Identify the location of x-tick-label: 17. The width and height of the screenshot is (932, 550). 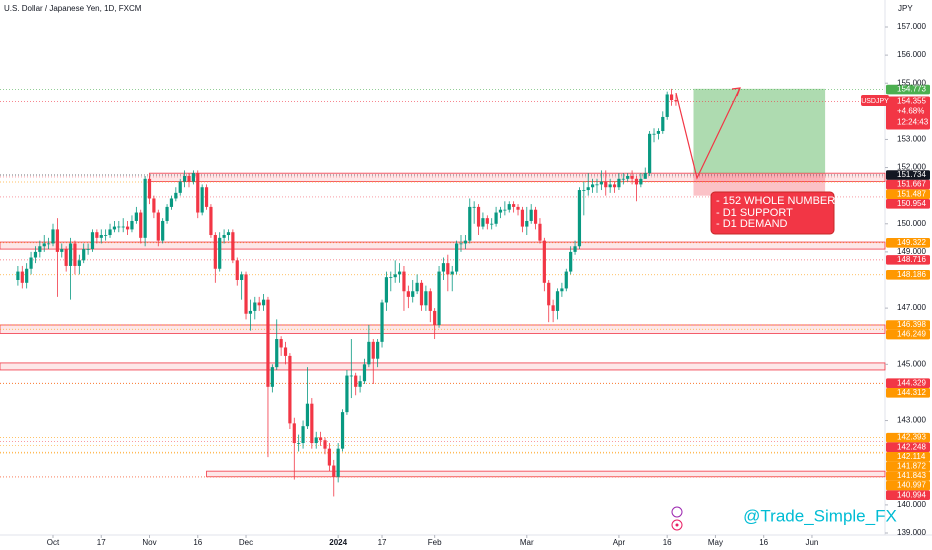
(101, 542).